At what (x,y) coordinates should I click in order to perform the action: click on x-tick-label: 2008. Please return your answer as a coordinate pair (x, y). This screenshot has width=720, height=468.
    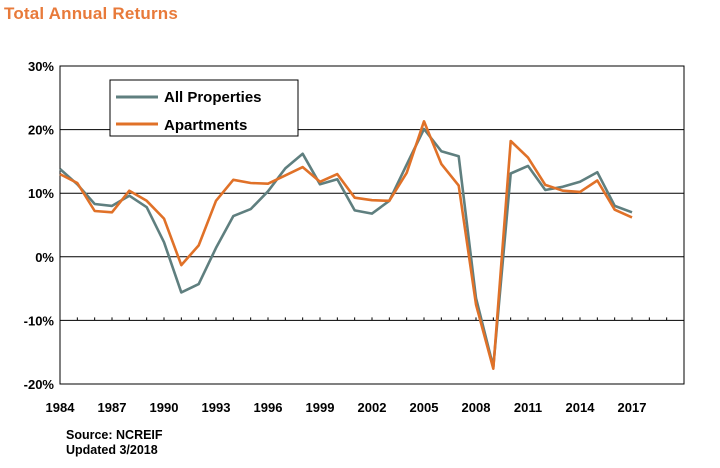
    Looking at the image, I should click on (476, 407).